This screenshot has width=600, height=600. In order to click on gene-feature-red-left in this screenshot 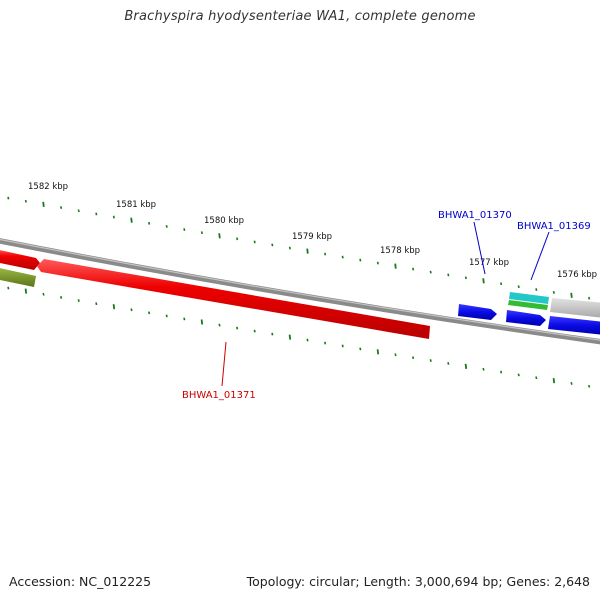, I will do `click(20, 259)`.